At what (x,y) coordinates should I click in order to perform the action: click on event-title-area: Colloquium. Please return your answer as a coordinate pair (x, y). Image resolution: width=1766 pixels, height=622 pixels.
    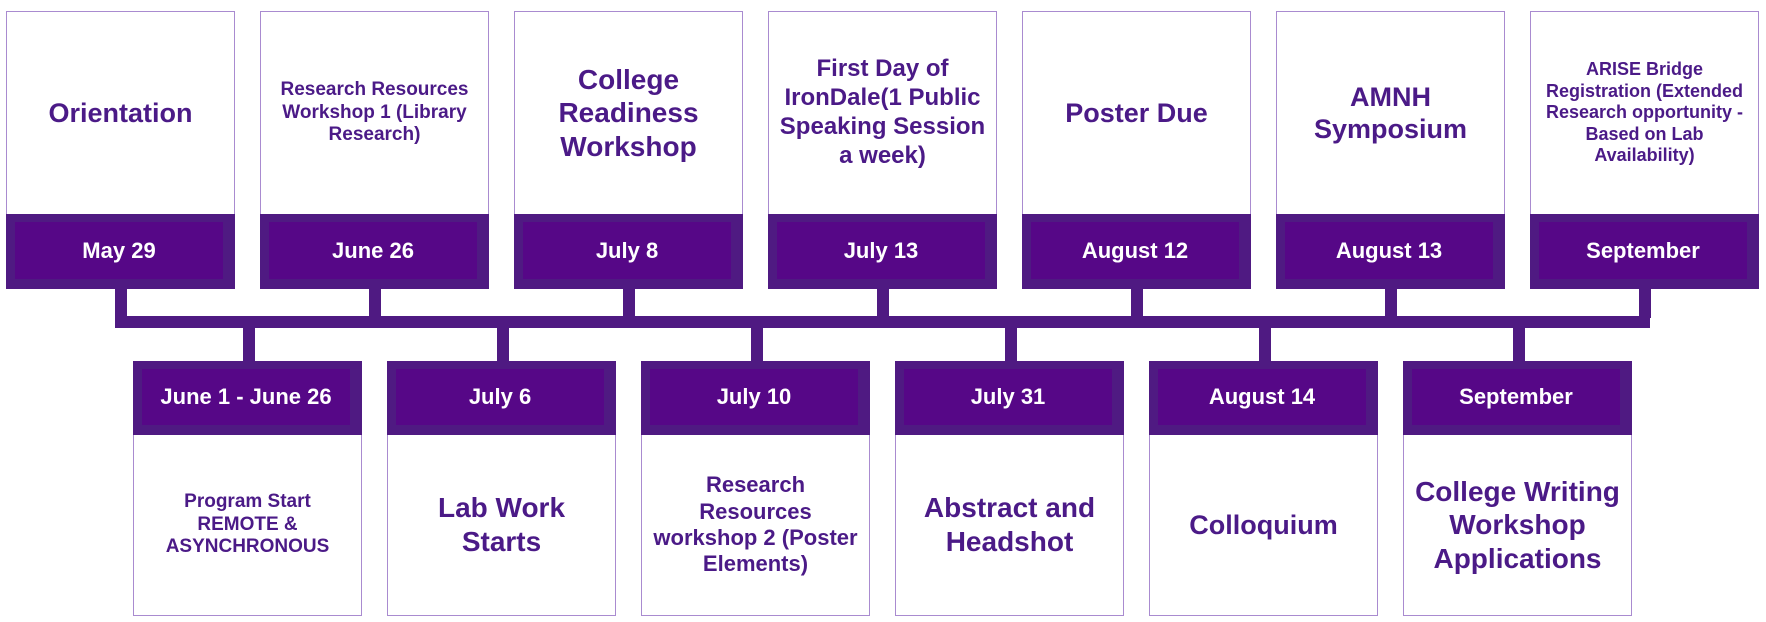
    Looking at the image, I should click on (1263, 525).